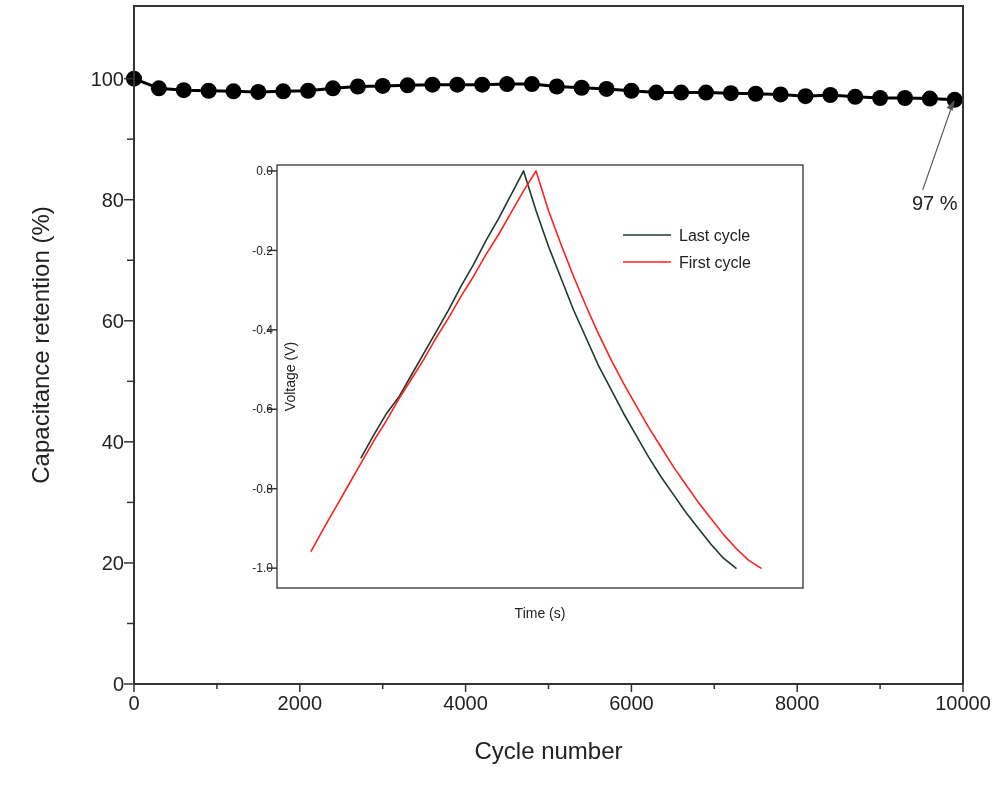  I want to click on y-tick-label: -0.4, so click(263, 330).